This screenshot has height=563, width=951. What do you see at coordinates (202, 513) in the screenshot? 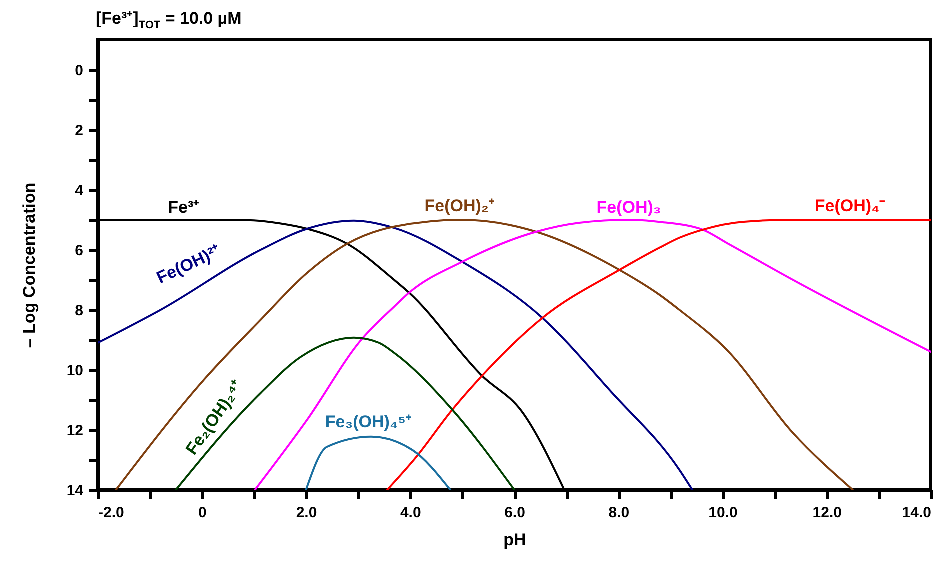
I see `x-tick-label: 0` at bounding box center [202, 513].